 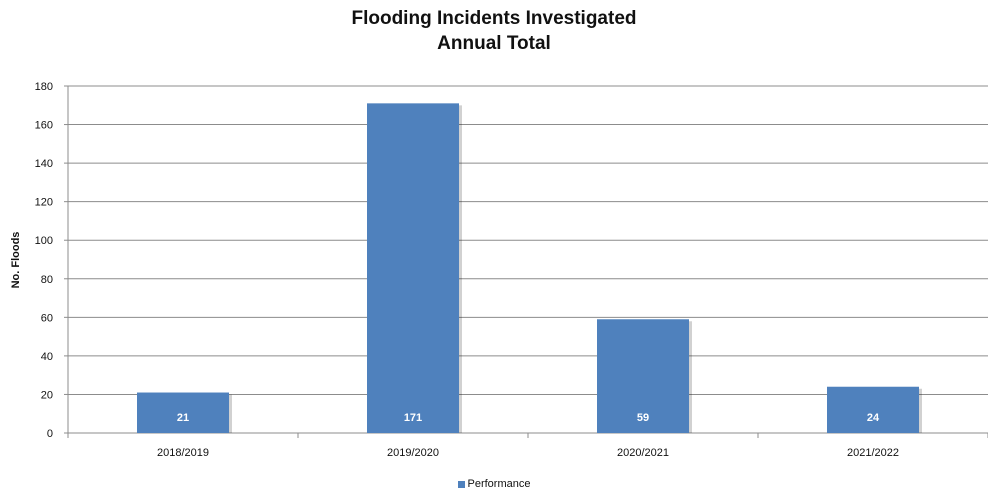 I want to click on chart-title-line-2: Annual Total, so click(x=494, y=43).